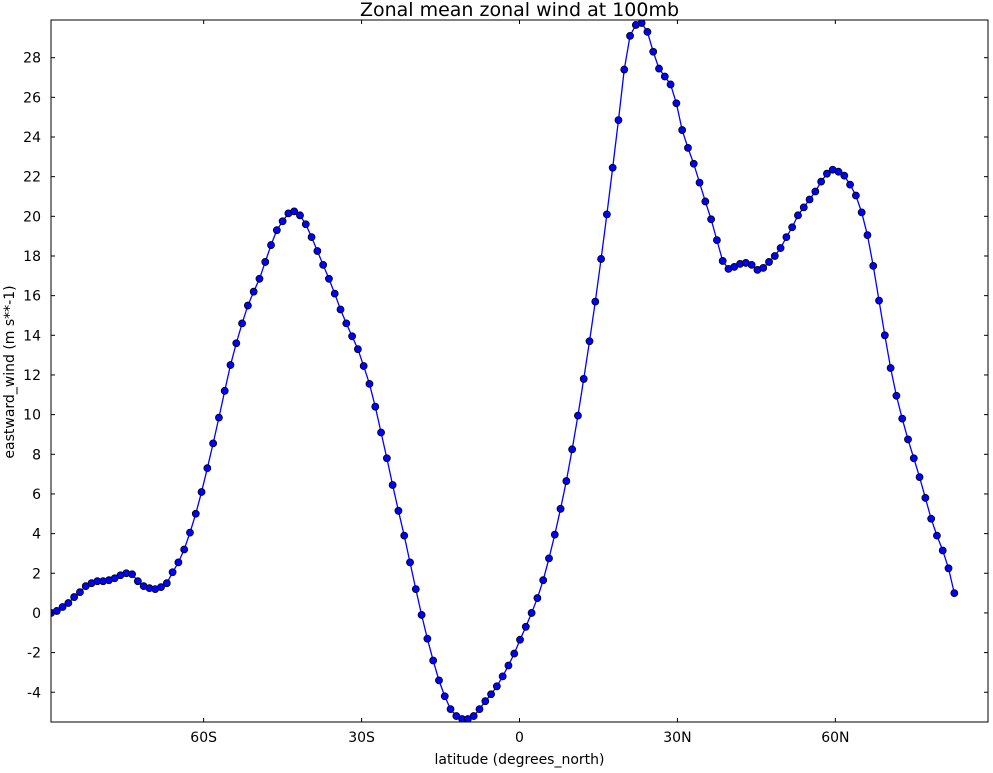 This screenshot has width=993, height=773. What do you see at coordinates (32, 257) in the screenshot?
I see `y-tick-label: 18` at bounding box center [32, 257].